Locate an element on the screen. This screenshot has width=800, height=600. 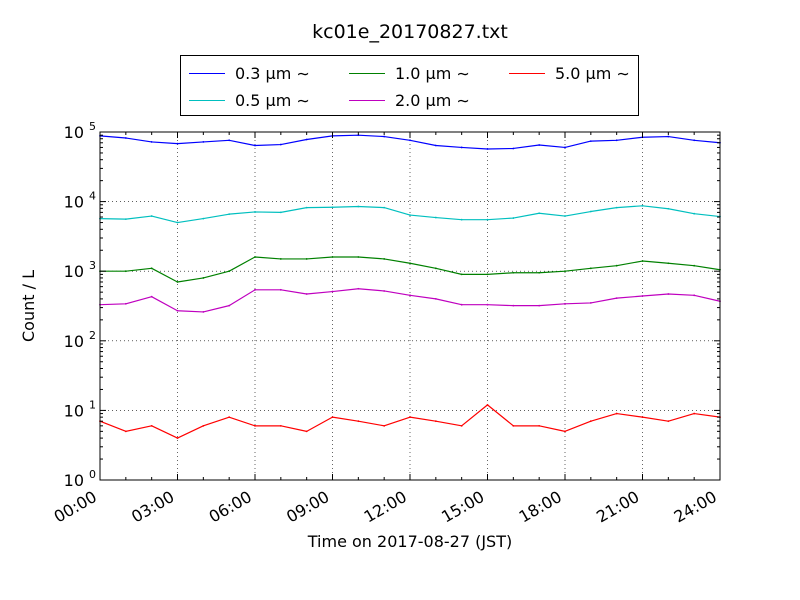
y-tick-label: 10 2 is located at coordinates (80, 340).